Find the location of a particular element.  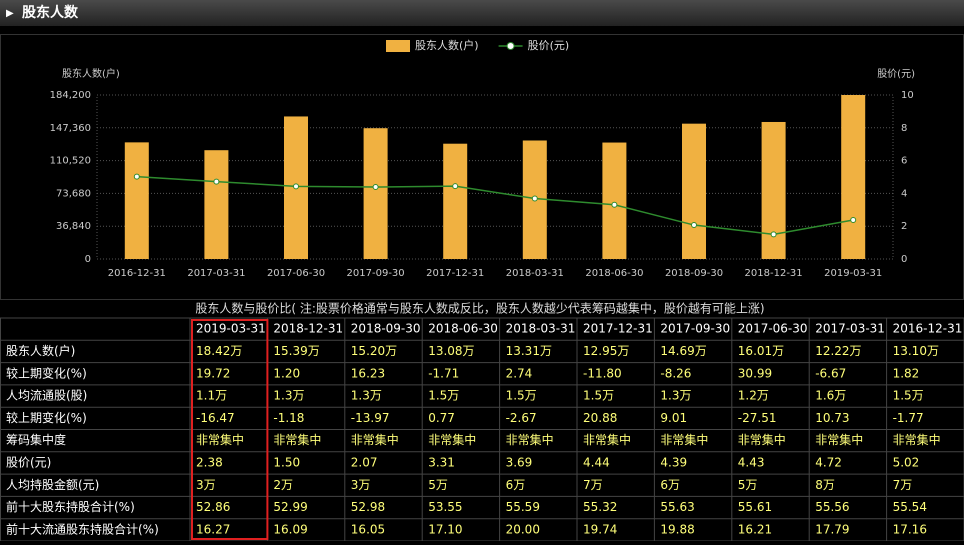

table-cell: 1.50 is located at coordinates (286, 462).